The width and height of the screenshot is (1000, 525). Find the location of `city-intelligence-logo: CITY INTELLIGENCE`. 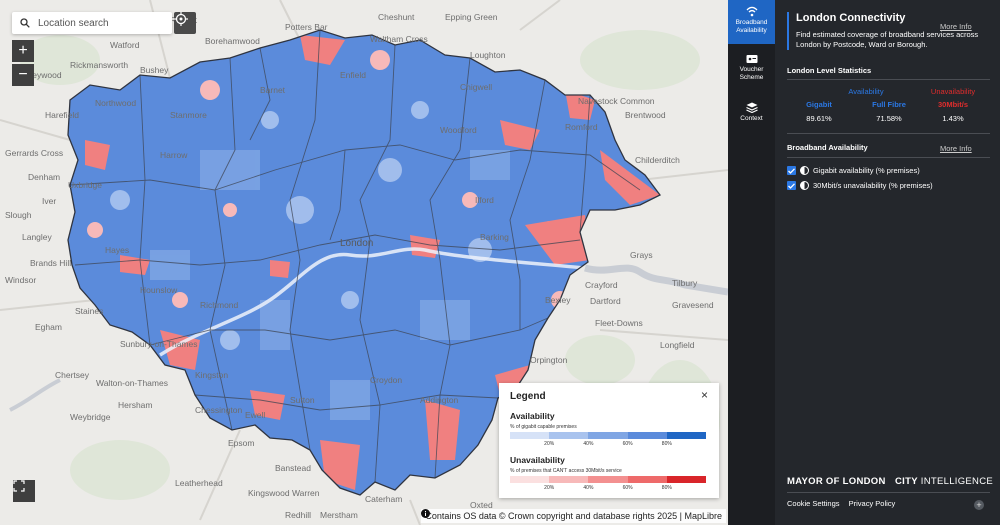

city-intelligence-logo: CITY INTELLIGENCE is located at coordinates (944, 481).